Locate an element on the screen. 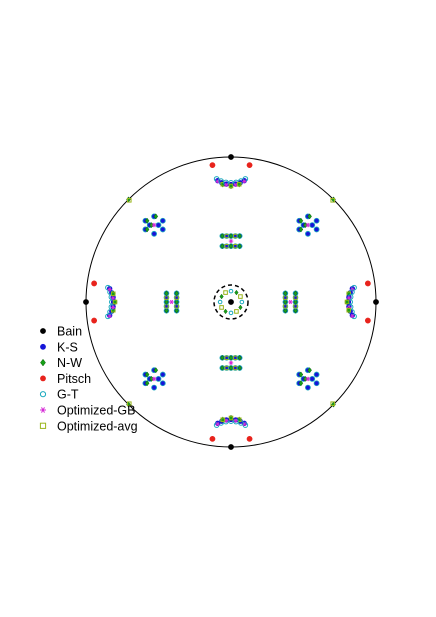  legend-label-k-s: K-S is located at coordinates (67, 347).